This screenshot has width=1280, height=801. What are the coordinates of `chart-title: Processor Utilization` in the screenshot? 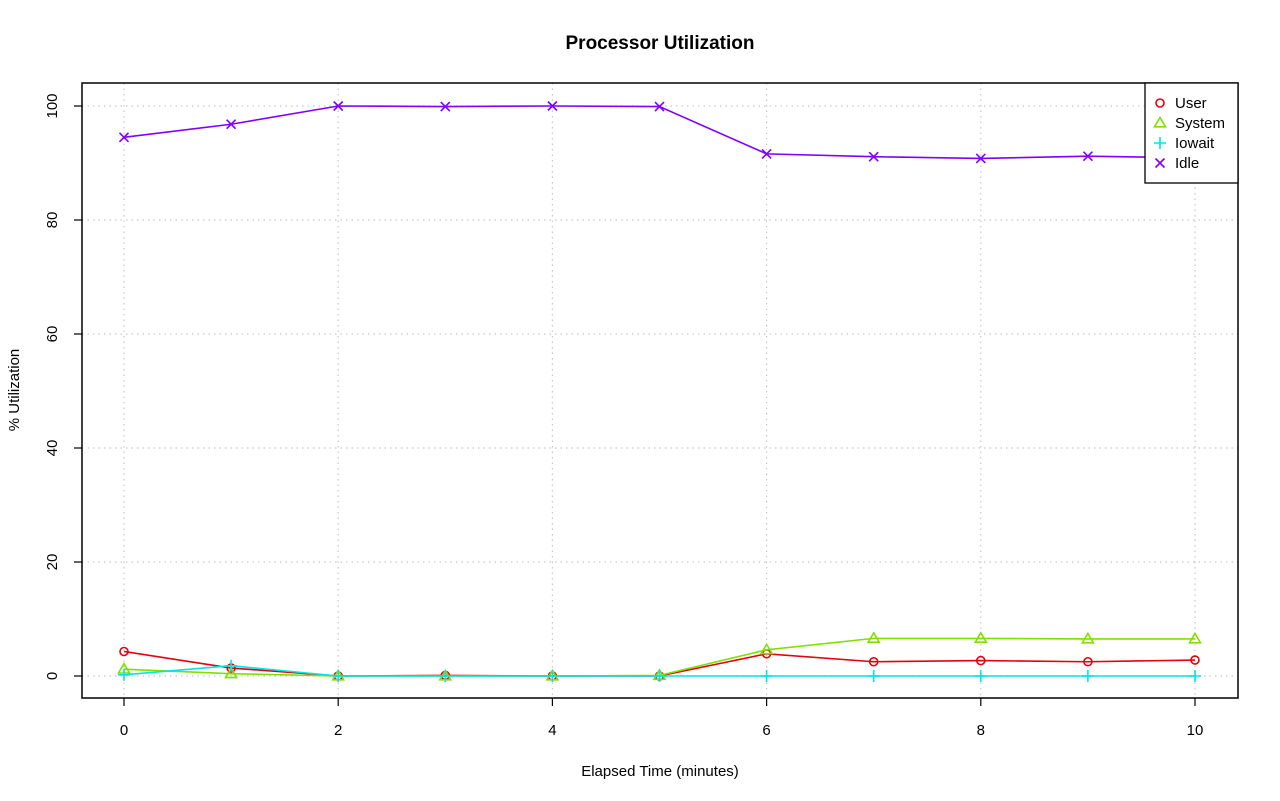 It's located at (660, 43).